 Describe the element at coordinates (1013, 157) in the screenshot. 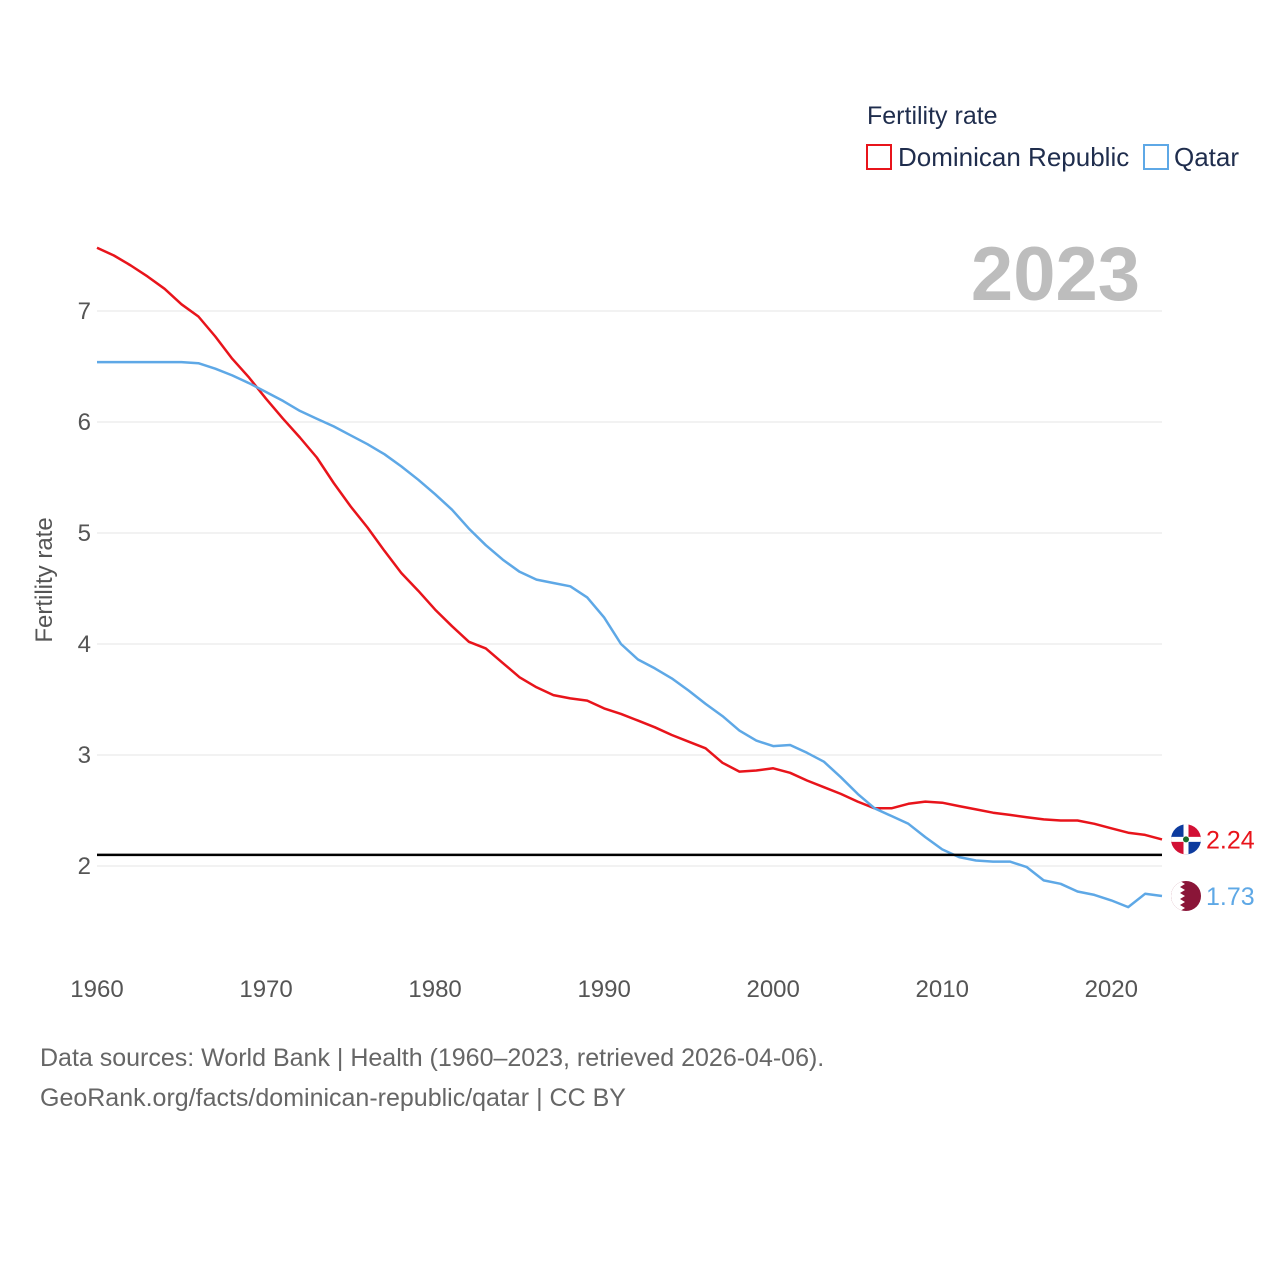

I see `legend-label-dominican-republic: Dominican Republic` at that location.